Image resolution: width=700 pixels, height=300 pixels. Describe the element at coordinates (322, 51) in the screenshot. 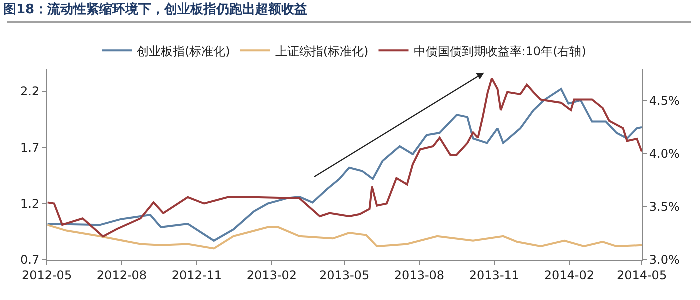

I see `legend-label: 上证综指(标准化)` at that location.